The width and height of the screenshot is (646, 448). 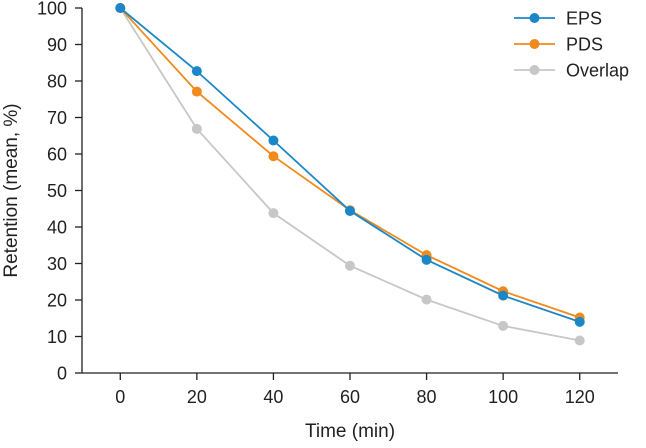 I want to click on y-tick-label: 70, so click(x=57, y=118).